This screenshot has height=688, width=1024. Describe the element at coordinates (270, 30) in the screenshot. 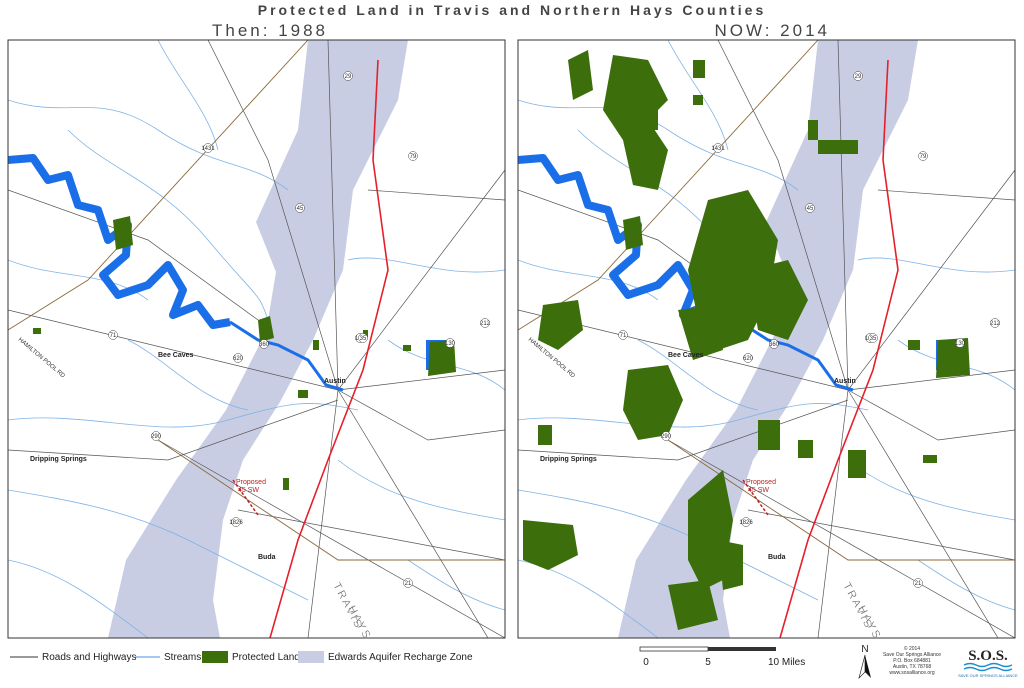

I see `panel-subtitle: Then: 1988` at that location.